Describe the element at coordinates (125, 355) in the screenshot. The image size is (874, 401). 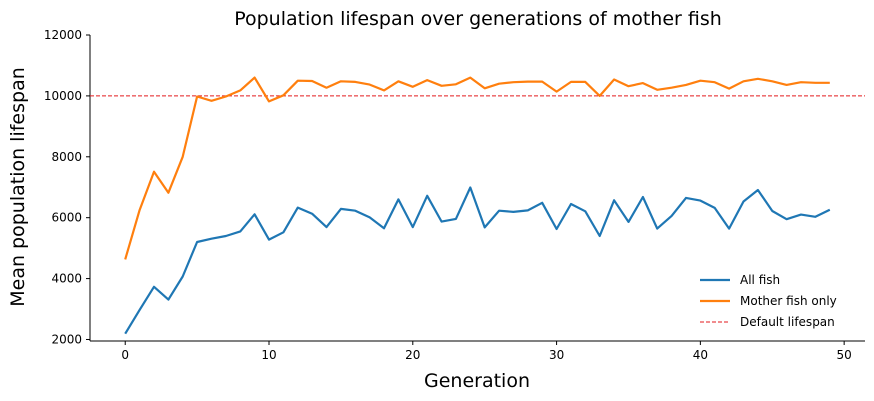
I see `x-tick-label: 0` at that location.